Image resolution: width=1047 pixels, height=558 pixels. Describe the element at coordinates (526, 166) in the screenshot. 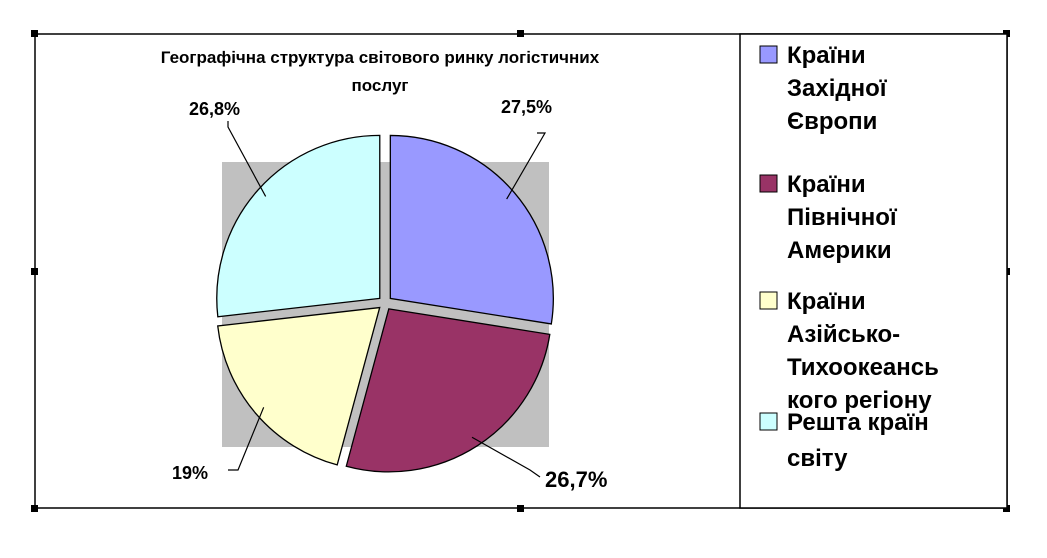

I see `leader-line-western-europe` at that location.